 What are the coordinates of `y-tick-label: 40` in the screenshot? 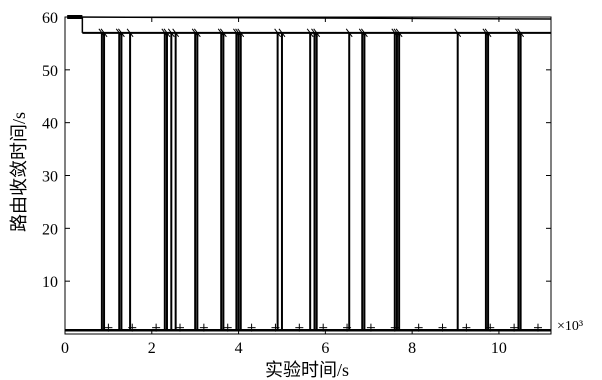 It's located at (50, 124).